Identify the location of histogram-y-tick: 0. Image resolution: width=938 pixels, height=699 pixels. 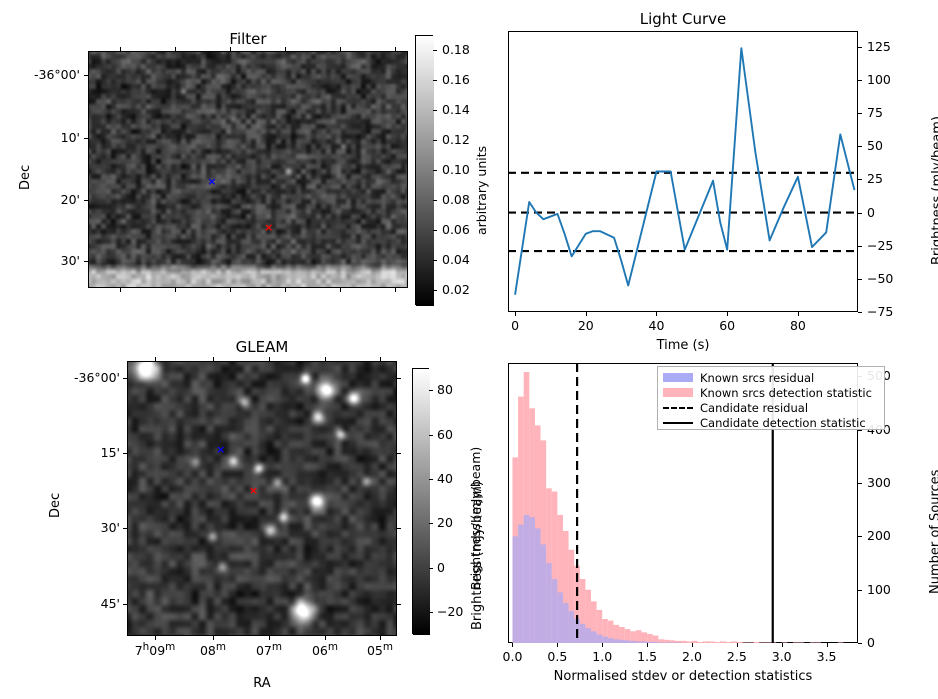
(871, 642).